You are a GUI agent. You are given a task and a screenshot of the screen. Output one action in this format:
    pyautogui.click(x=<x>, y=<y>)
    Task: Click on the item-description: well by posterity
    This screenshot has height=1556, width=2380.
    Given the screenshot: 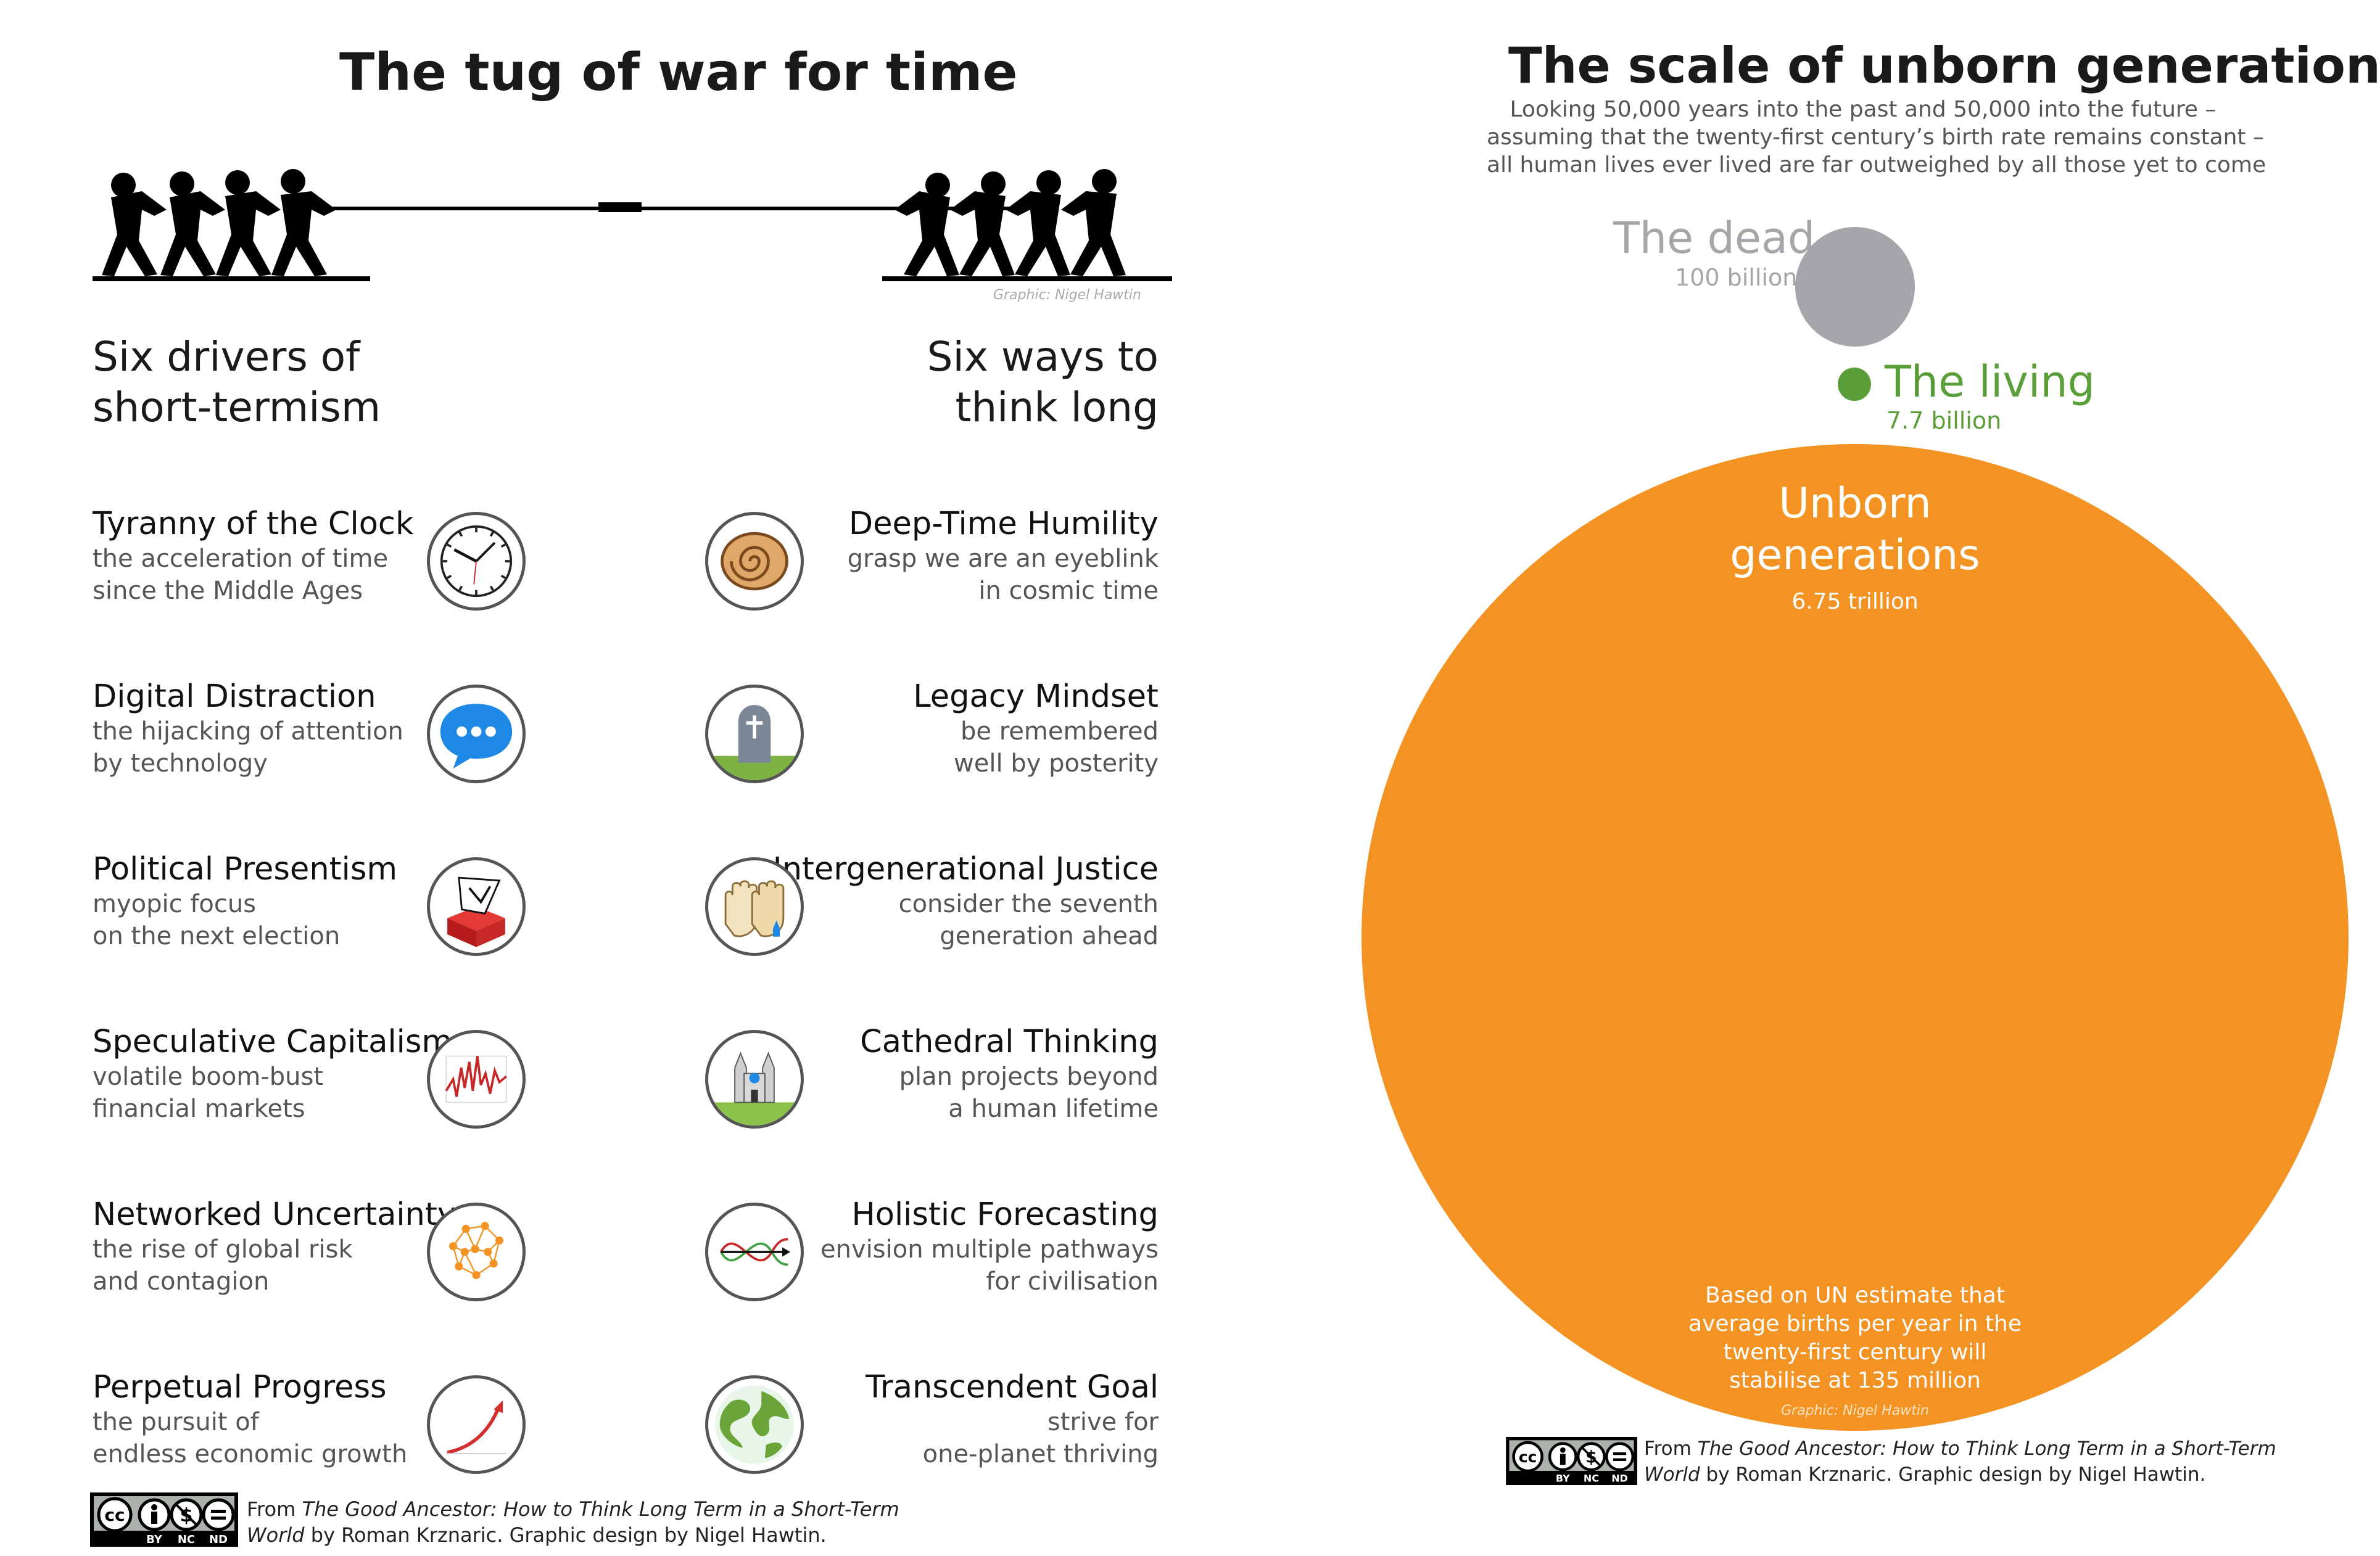 What is the action you would take?
    pyautogui.click(x=1056, y=763)
    